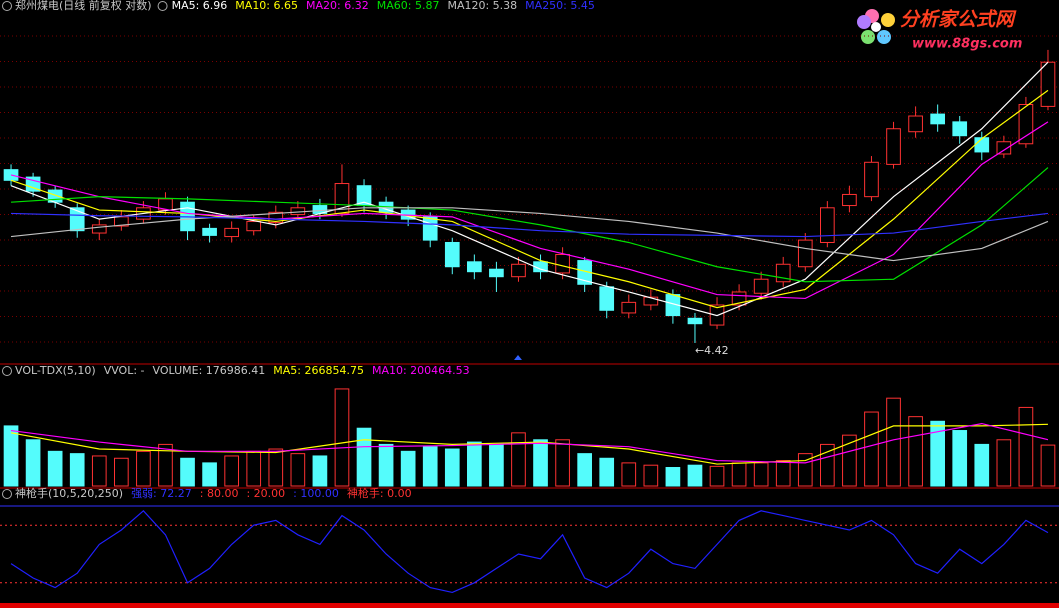 Image resolution: width=1059 pixels, height=608 pixels. Describe the element at coordinates (518, 357) in the screenshot. I see `marker` at that location.